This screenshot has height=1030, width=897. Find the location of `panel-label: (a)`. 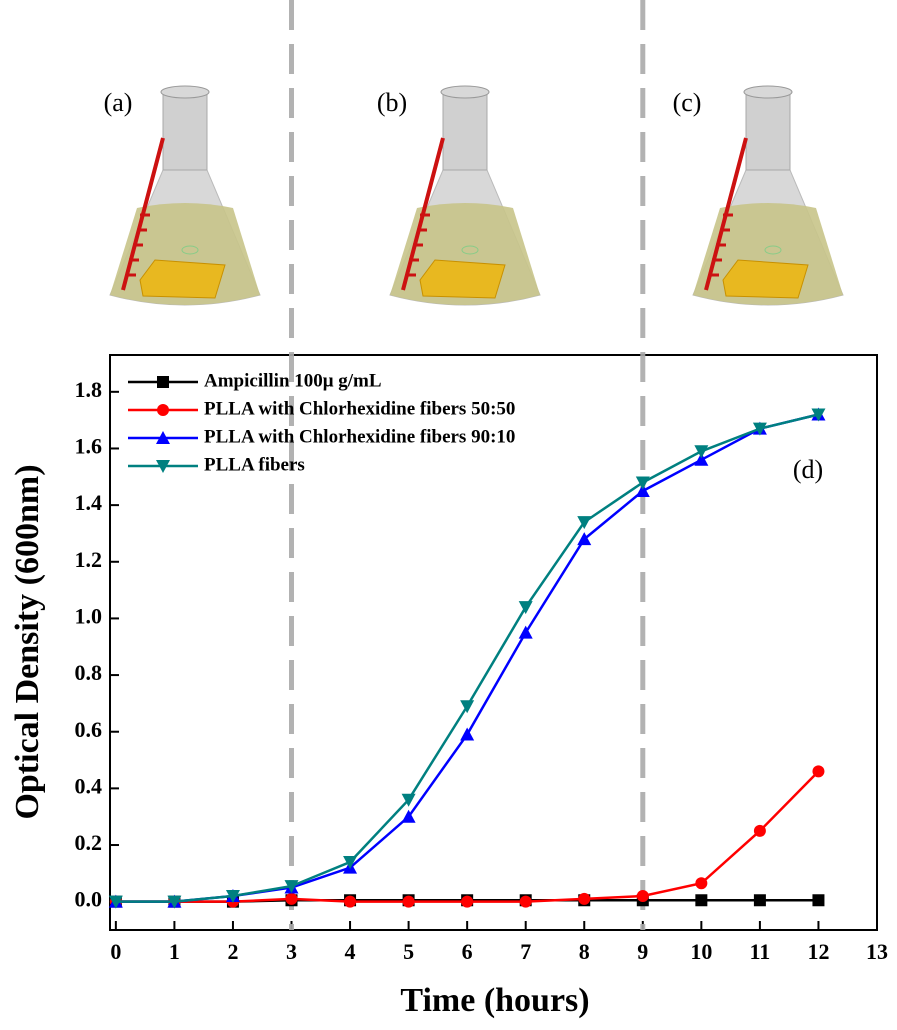

panel-label: (a) is located at coordinates (118, 102).